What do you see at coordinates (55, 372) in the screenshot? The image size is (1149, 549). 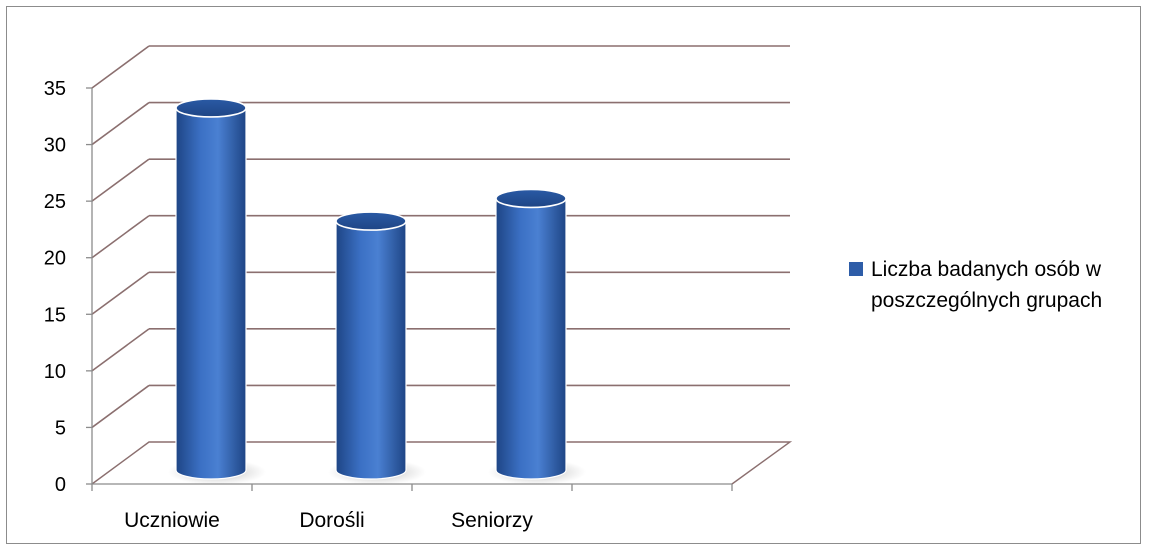 I see `y-tick-label: 10` at bounding box center [55, 372].